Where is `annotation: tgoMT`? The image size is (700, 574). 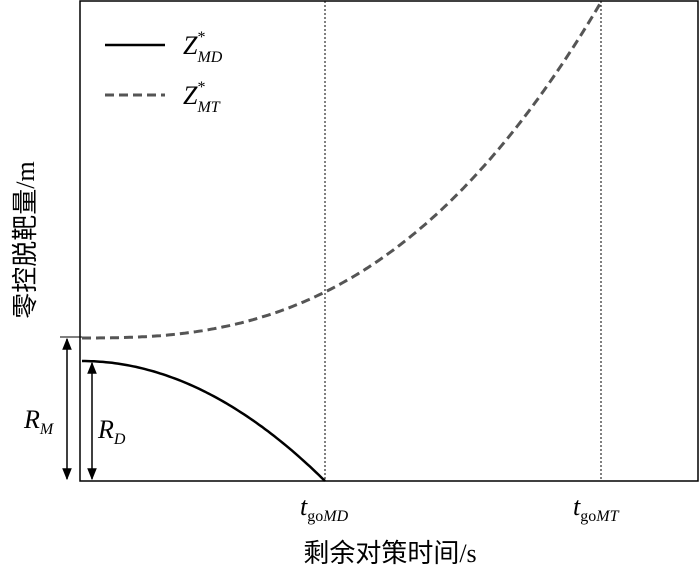
annotation: tgoMT is located at coordinates (596, 508).